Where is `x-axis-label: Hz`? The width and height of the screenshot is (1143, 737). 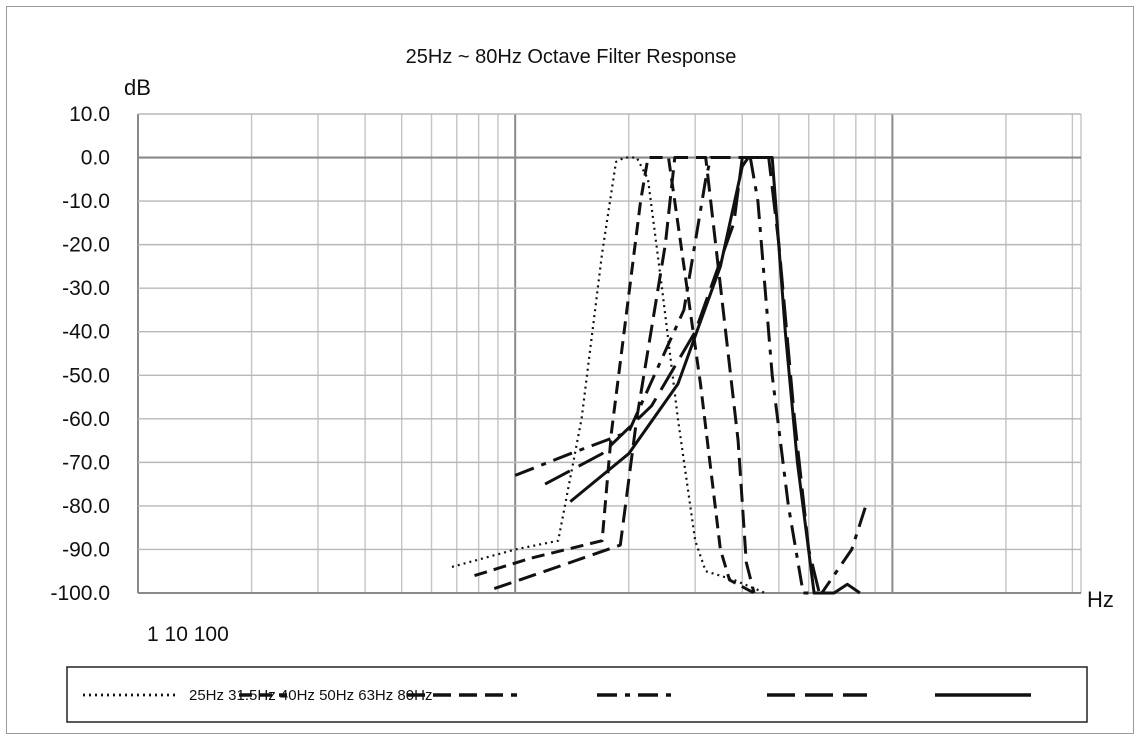
x-axis-label: Hz is located at coordinates (1100, 599).